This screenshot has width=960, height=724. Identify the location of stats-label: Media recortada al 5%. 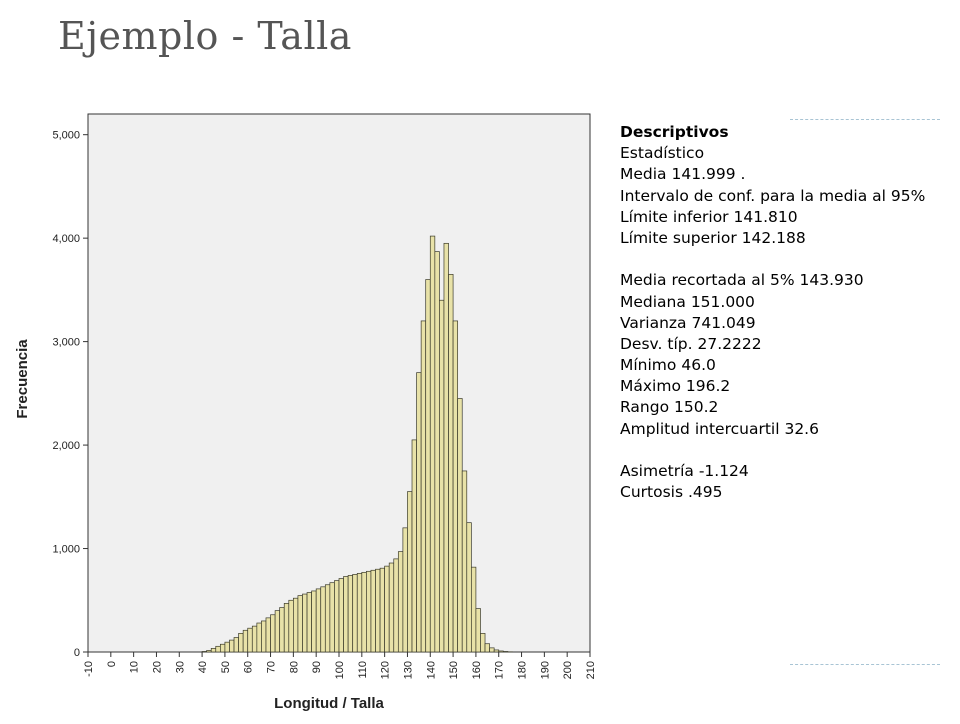
(707, 280).